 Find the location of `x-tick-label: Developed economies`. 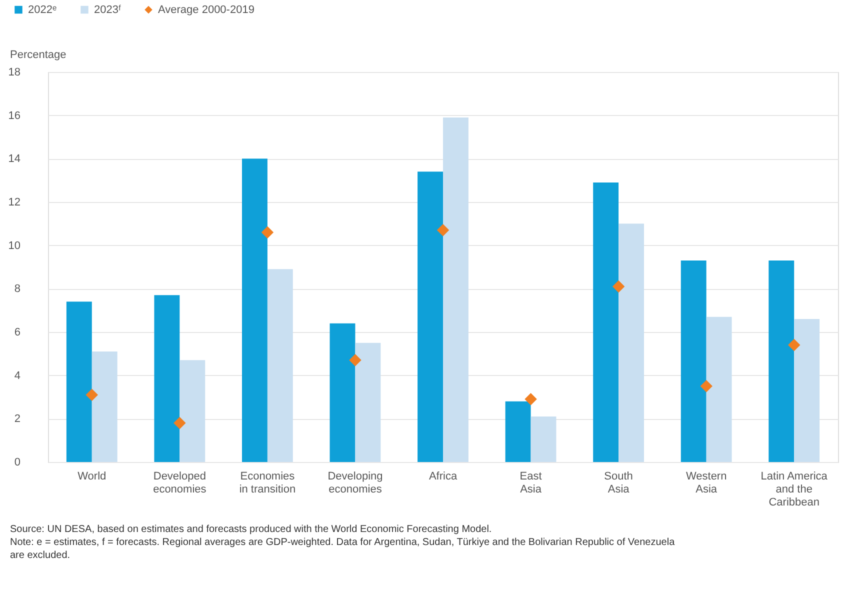

x-tick-label: Developed economies is located at coordinates (180, 483).